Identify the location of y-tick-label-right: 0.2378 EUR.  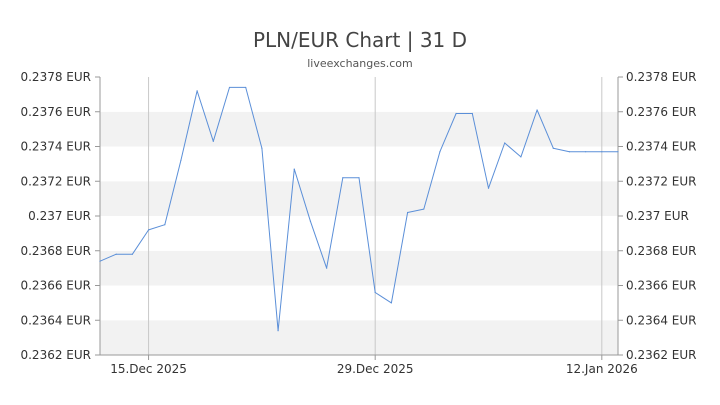
(661, 77).